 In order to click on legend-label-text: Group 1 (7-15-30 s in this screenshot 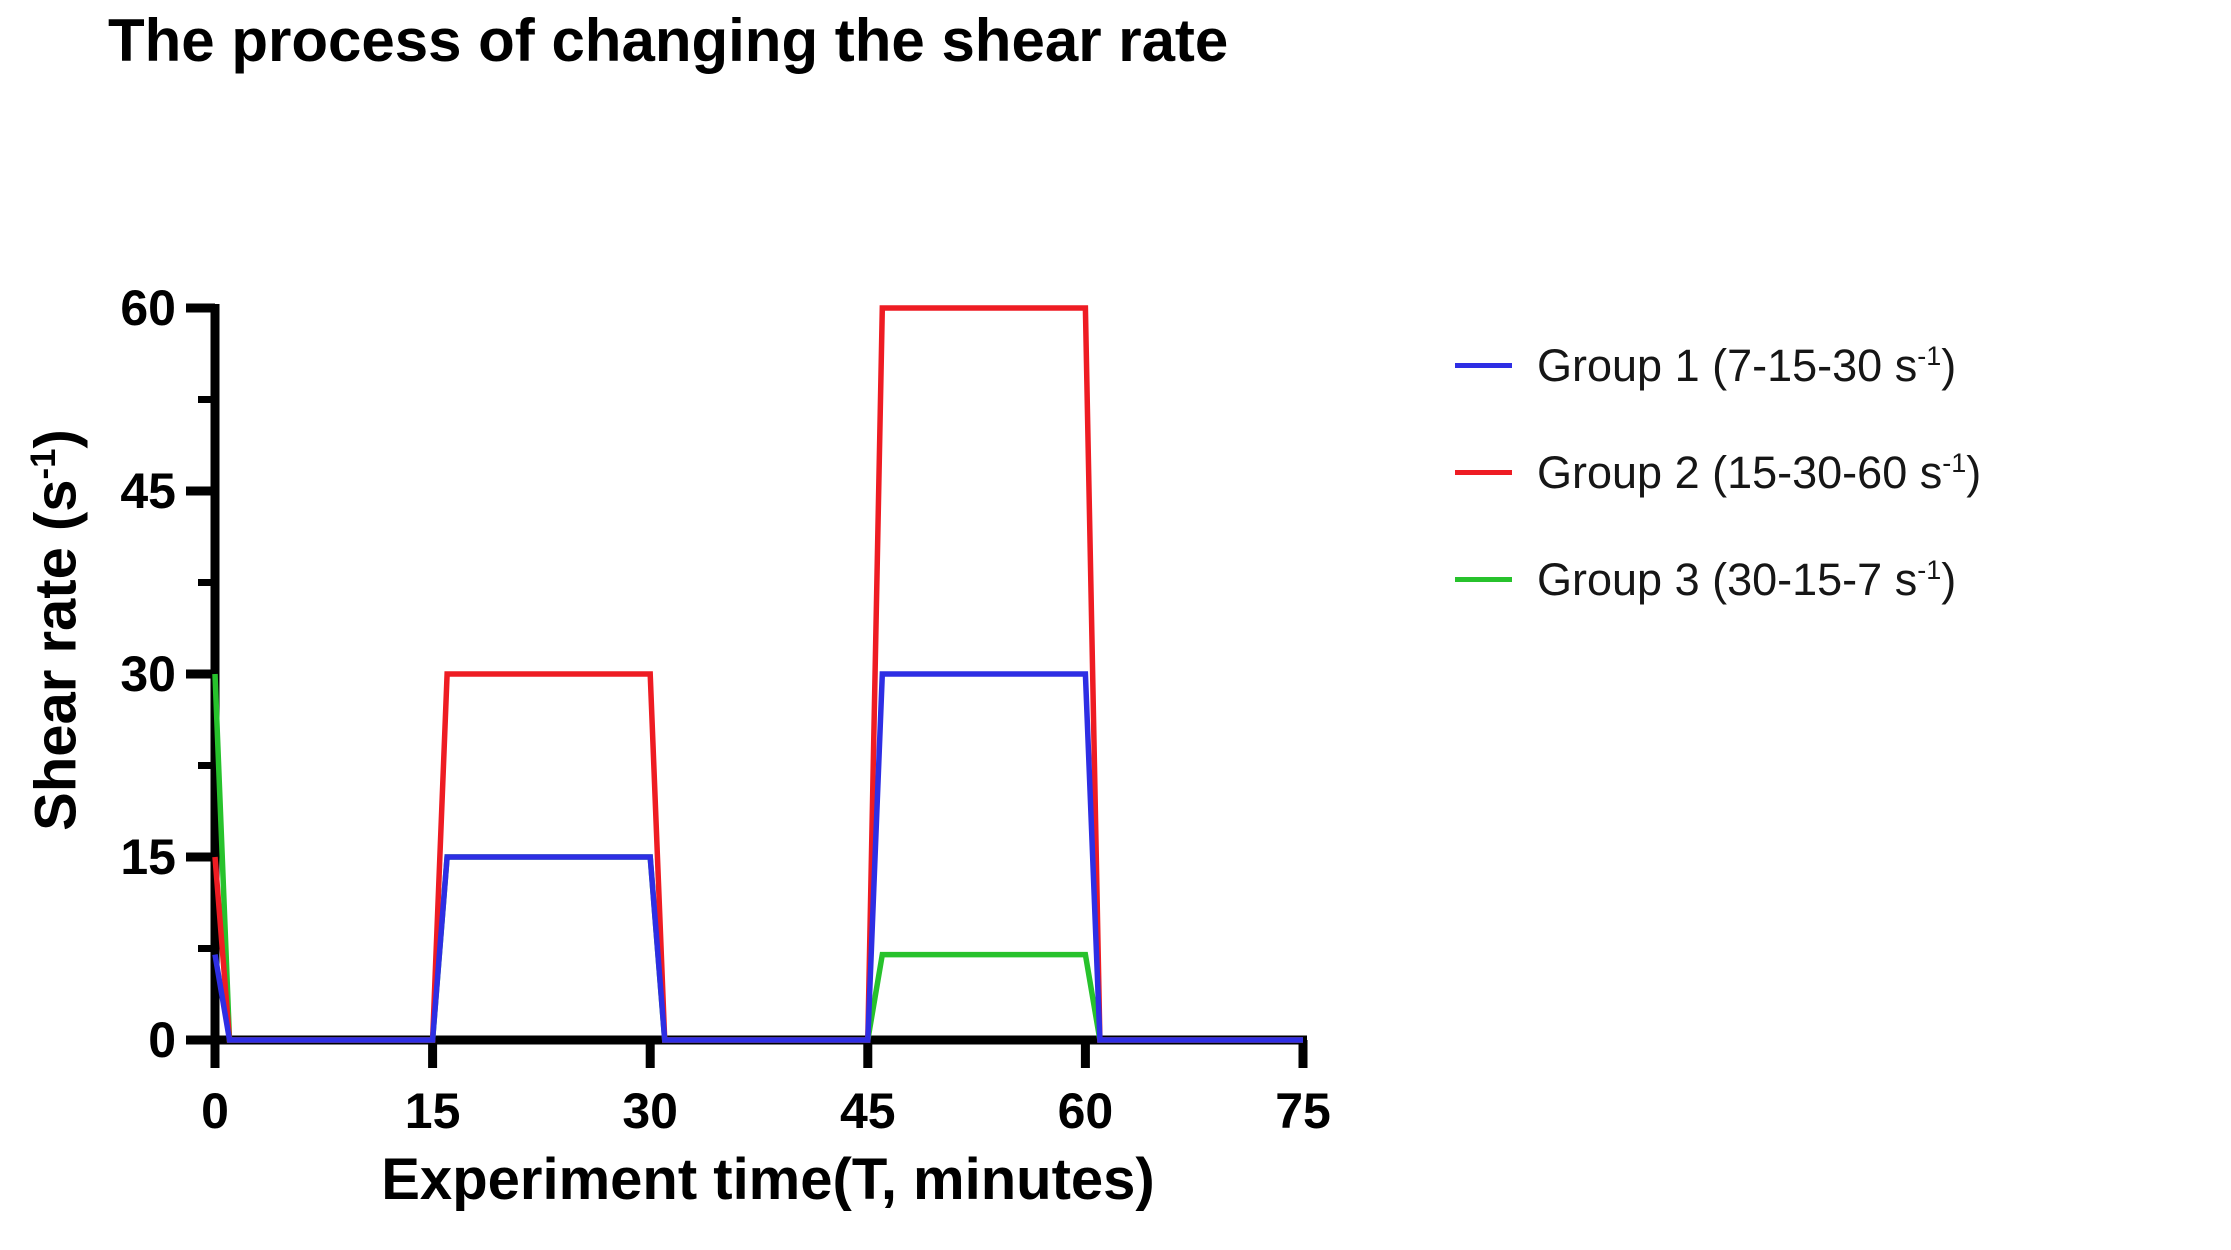, I will do `click(1727, 365)`.